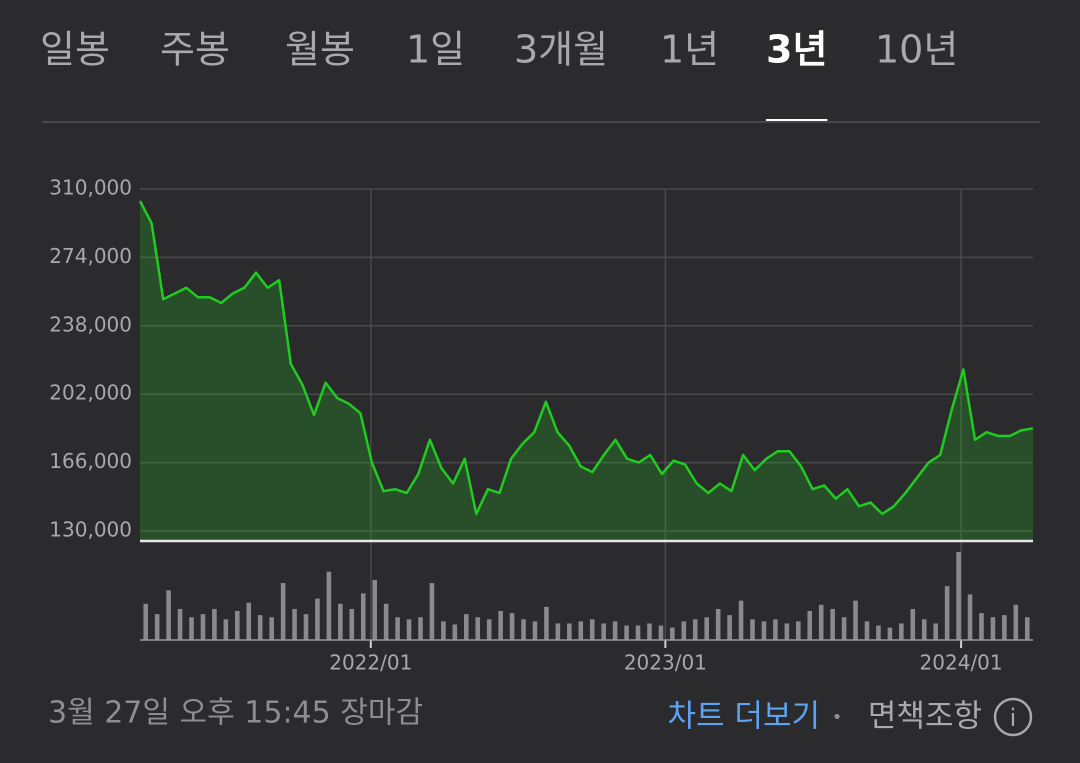 The height and width of the screenshot is (763, 1080). I want to click on info-circle, so click(1013, 717).